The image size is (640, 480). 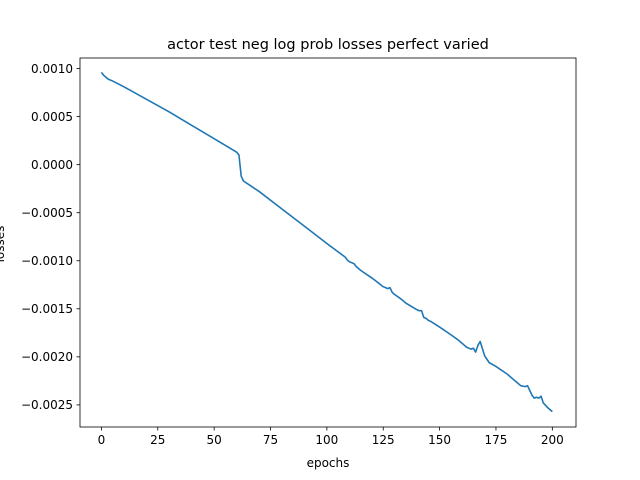 I want to click on y-tick-label: −0.0005, so click(x=47, y=213).